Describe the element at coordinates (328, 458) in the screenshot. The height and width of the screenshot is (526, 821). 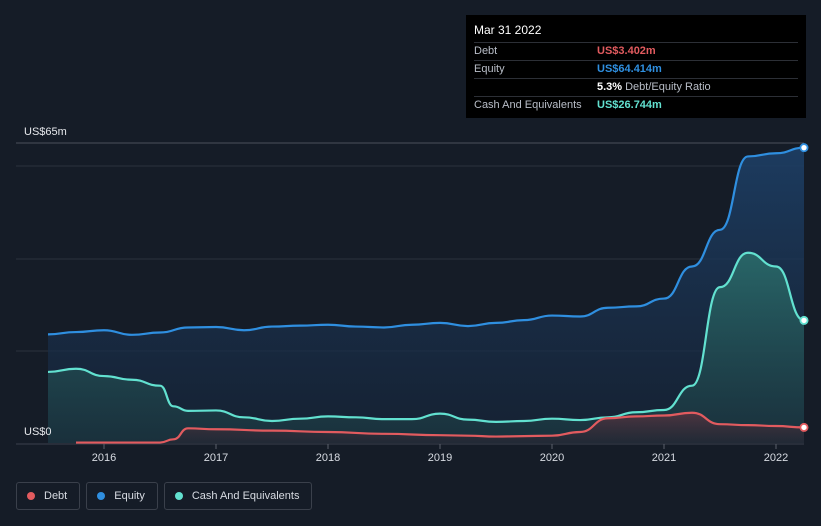
I see `x-tick-label: 2018` at that location.